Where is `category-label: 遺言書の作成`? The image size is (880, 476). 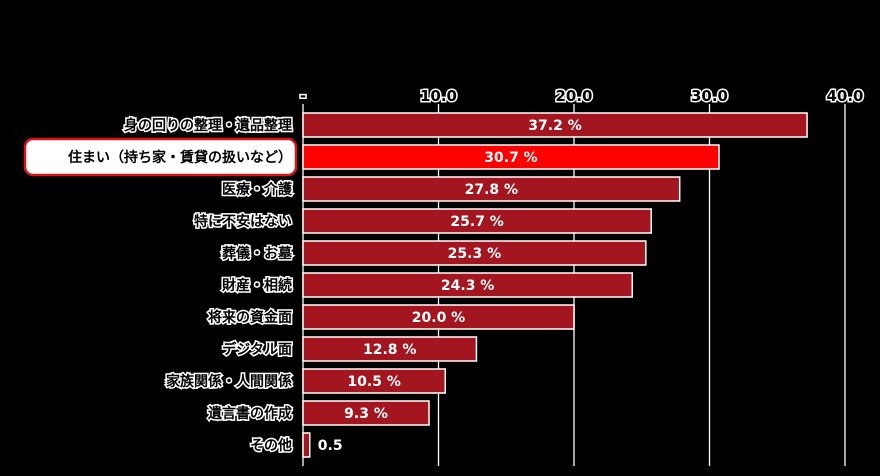
category-label: 遺言書の作成 is located at coordinates (250, 413).